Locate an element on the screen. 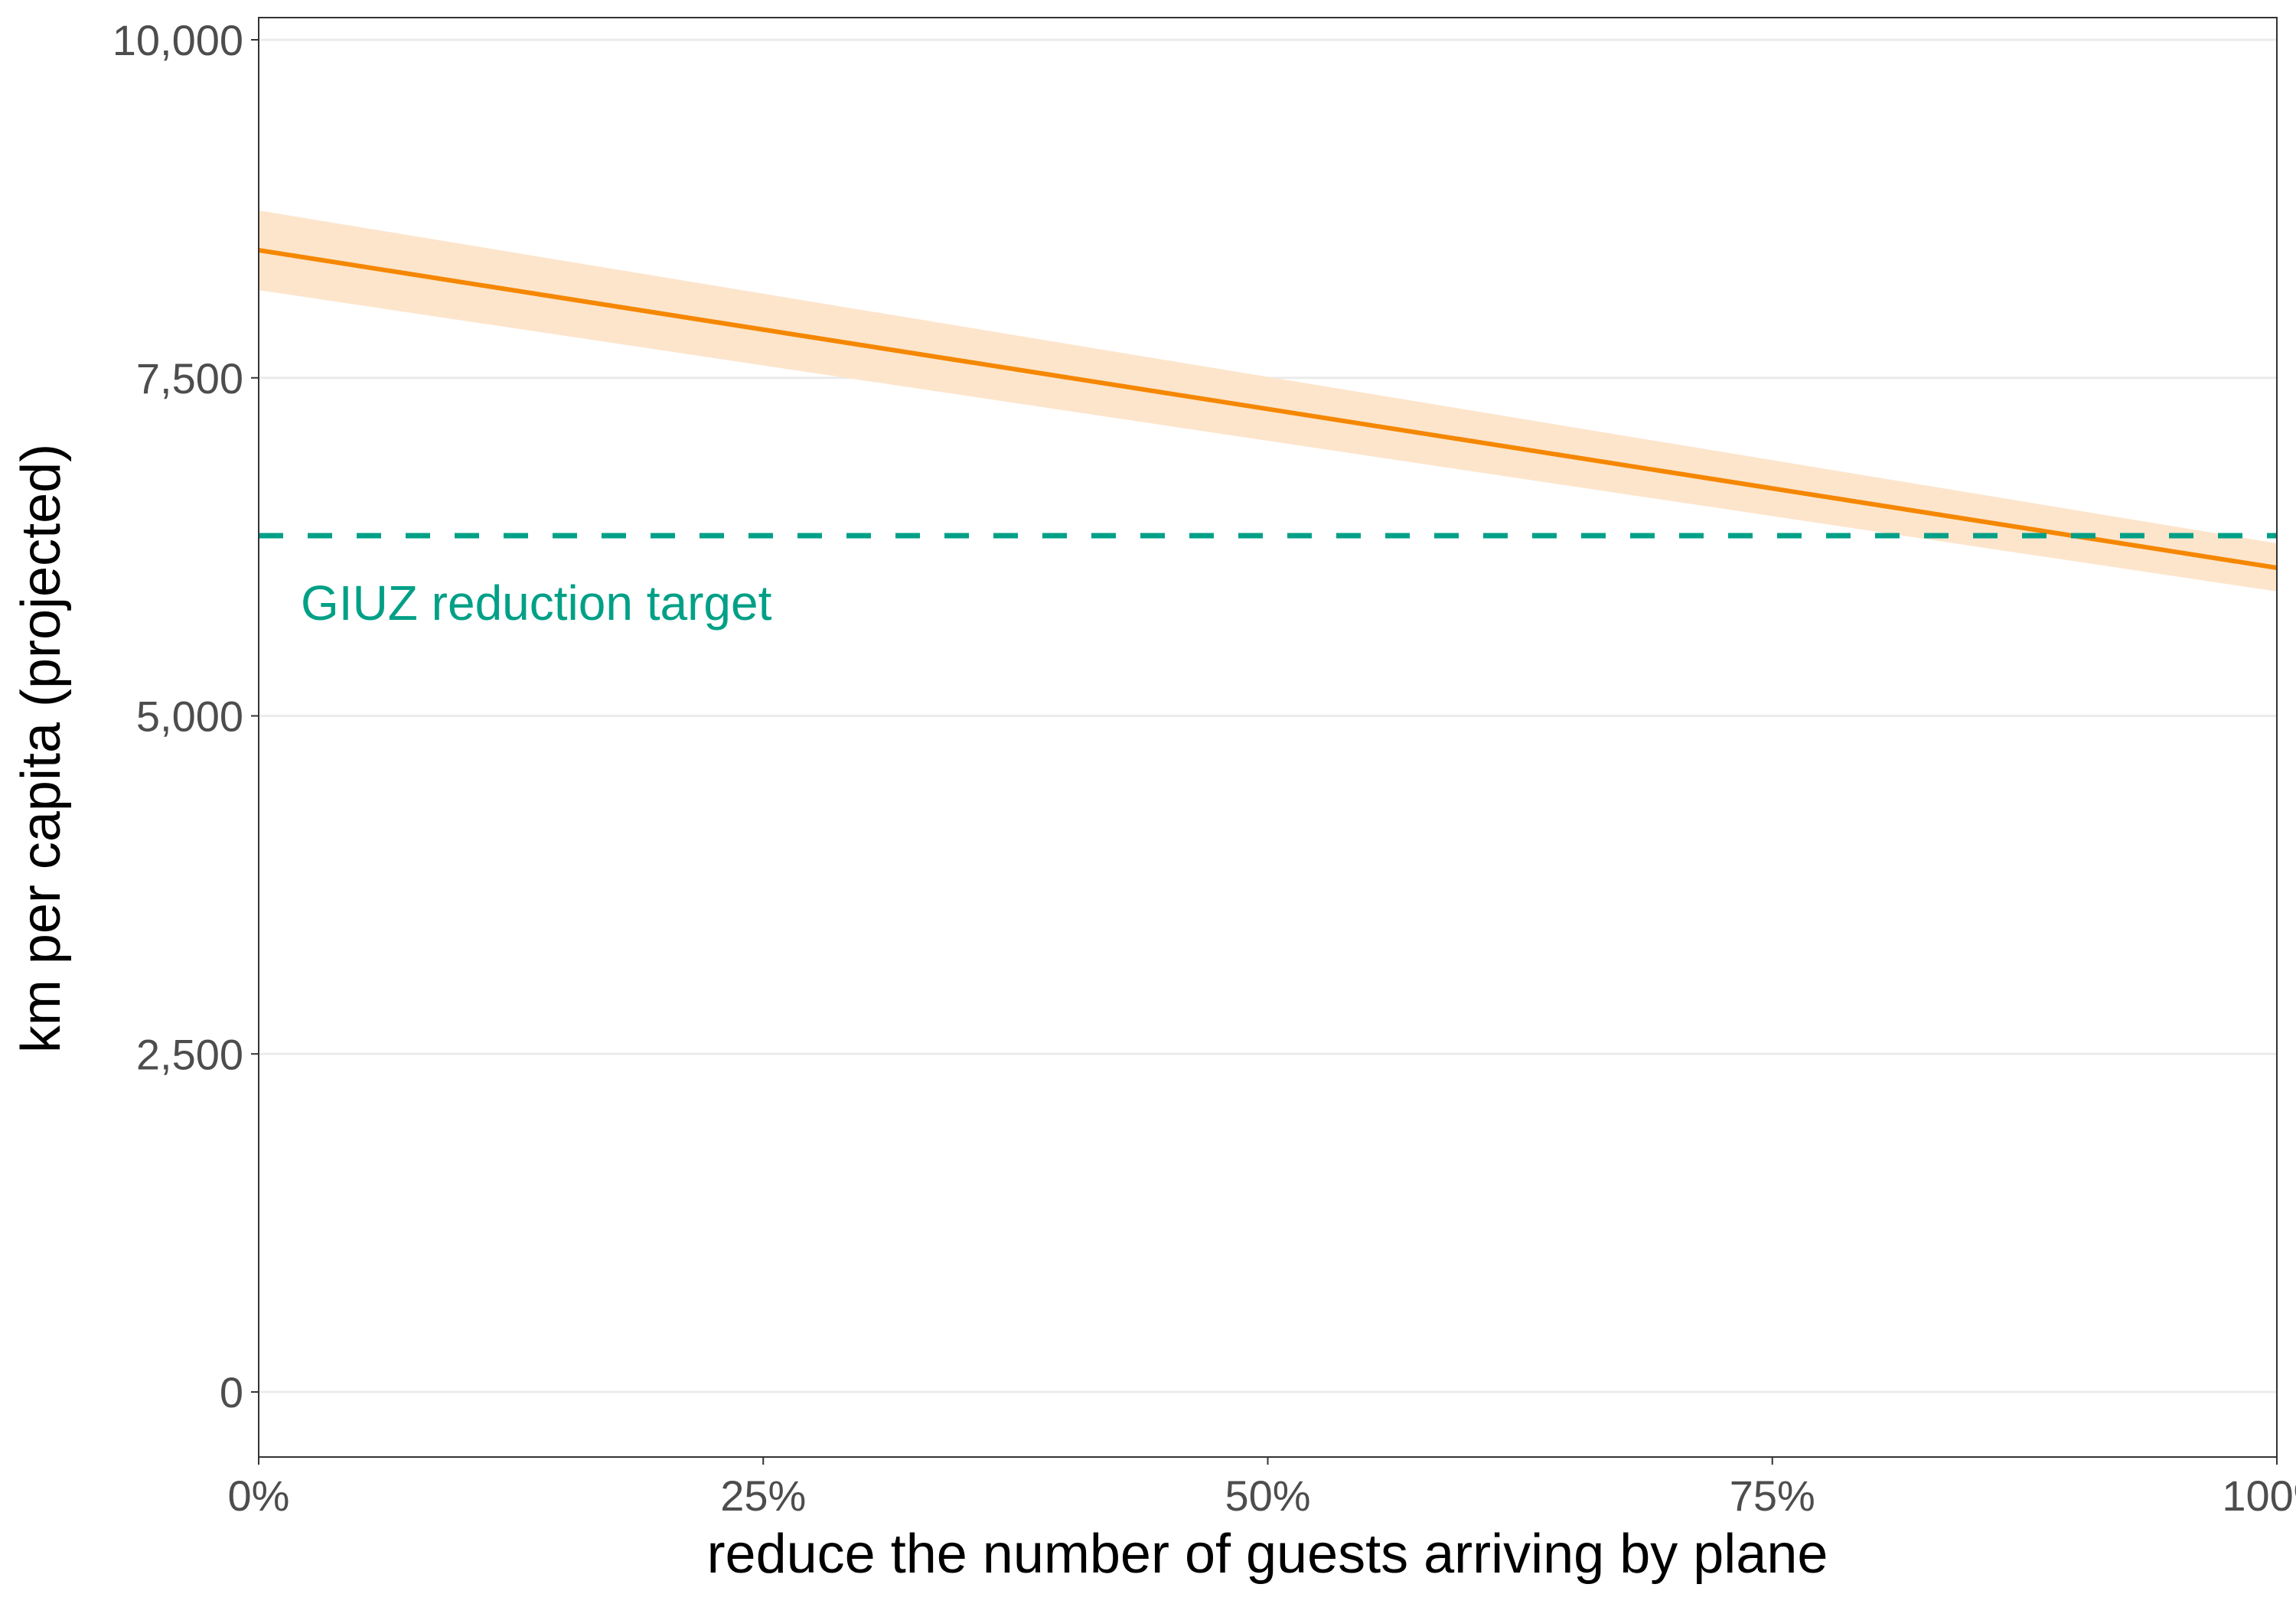 This screenshot has width=2296, height=1607. y-tick-label: 5,000 is located at coordinates (189, 717).